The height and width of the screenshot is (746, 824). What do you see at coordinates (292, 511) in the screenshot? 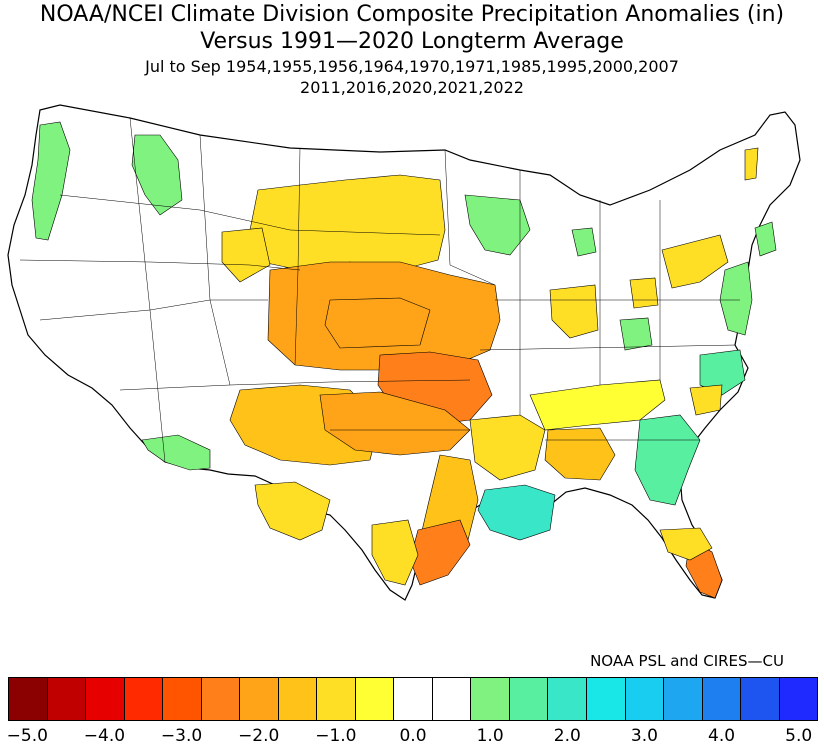
I see `texas-west-region` at bounding box center [292, 511].